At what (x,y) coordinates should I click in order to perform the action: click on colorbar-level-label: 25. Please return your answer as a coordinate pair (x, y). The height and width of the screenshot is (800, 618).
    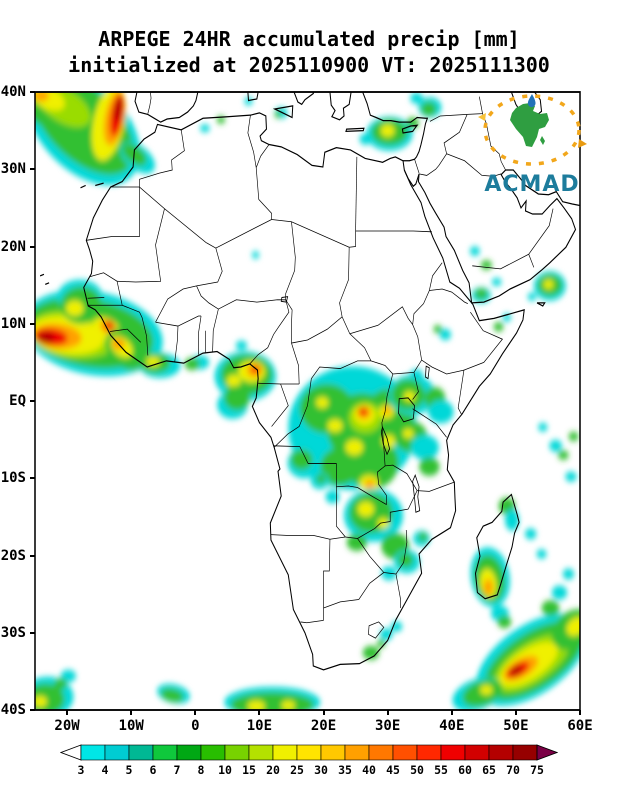
    Looking at the image, I should click on (297, 770).